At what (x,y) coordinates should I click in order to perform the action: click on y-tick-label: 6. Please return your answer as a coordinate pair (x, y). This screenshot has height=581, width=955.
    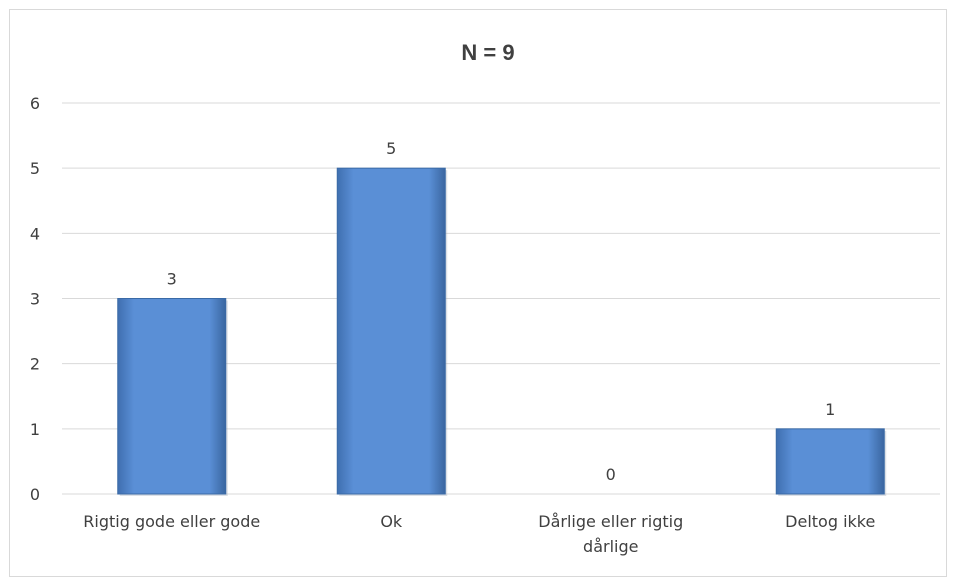
    Looking at the image, I should click on (35, 103).